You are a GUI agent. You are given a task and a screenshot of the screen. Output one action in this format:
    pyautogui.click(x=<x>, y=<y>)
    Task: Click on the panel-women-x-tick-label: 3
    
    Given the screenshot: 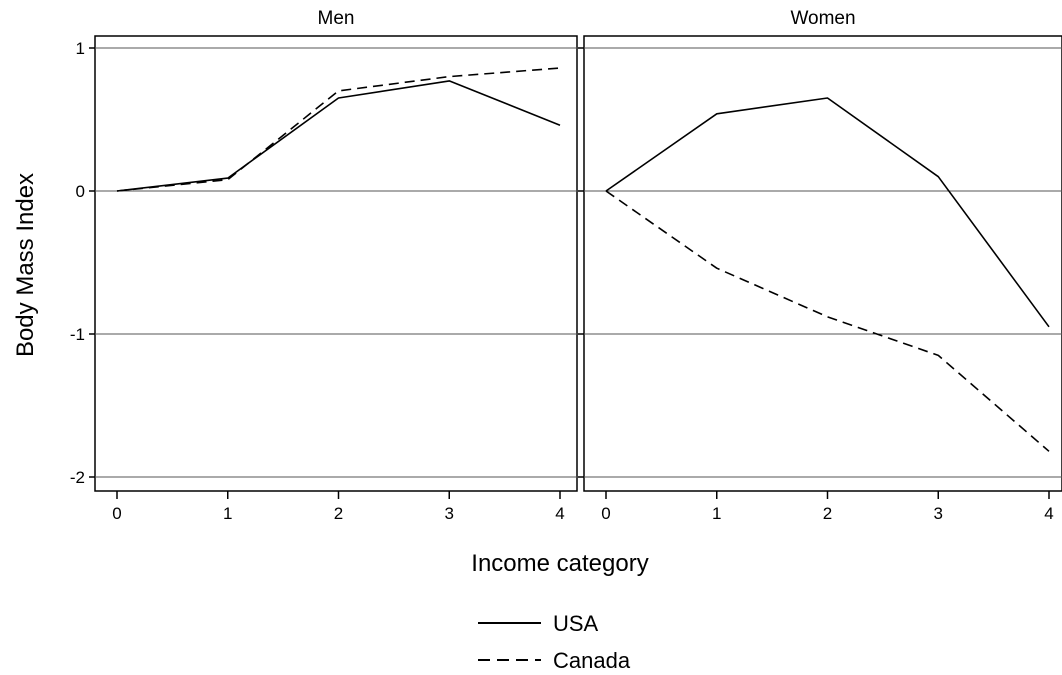 What is the action you would take?
    pyautogui.click(x=938, y=513)
    